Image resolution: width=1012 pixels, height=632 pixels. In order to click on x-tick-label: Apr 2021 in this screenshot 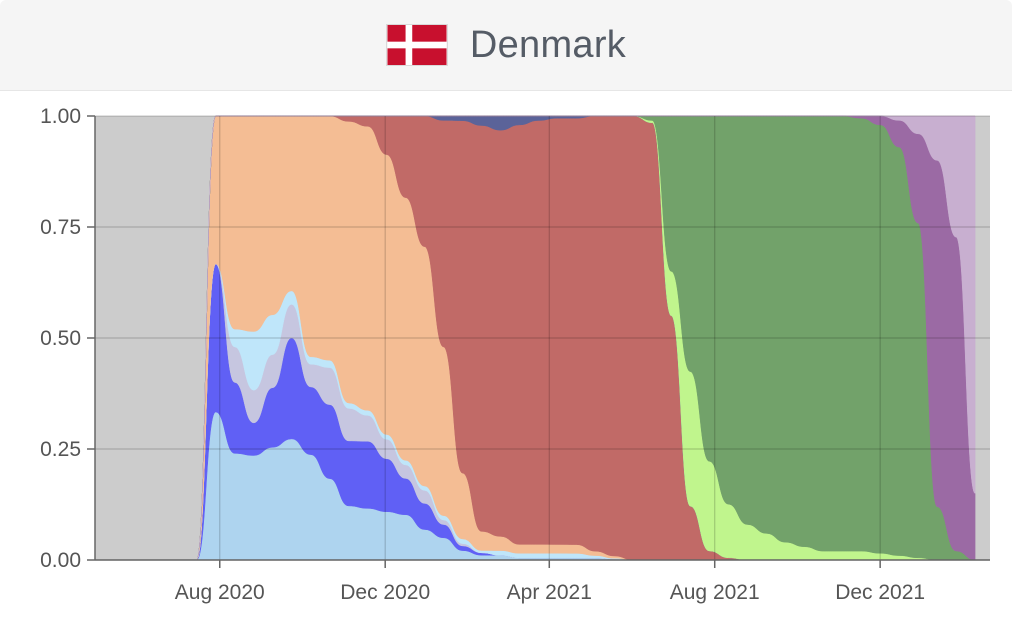, I will do `click(549, 592)`.